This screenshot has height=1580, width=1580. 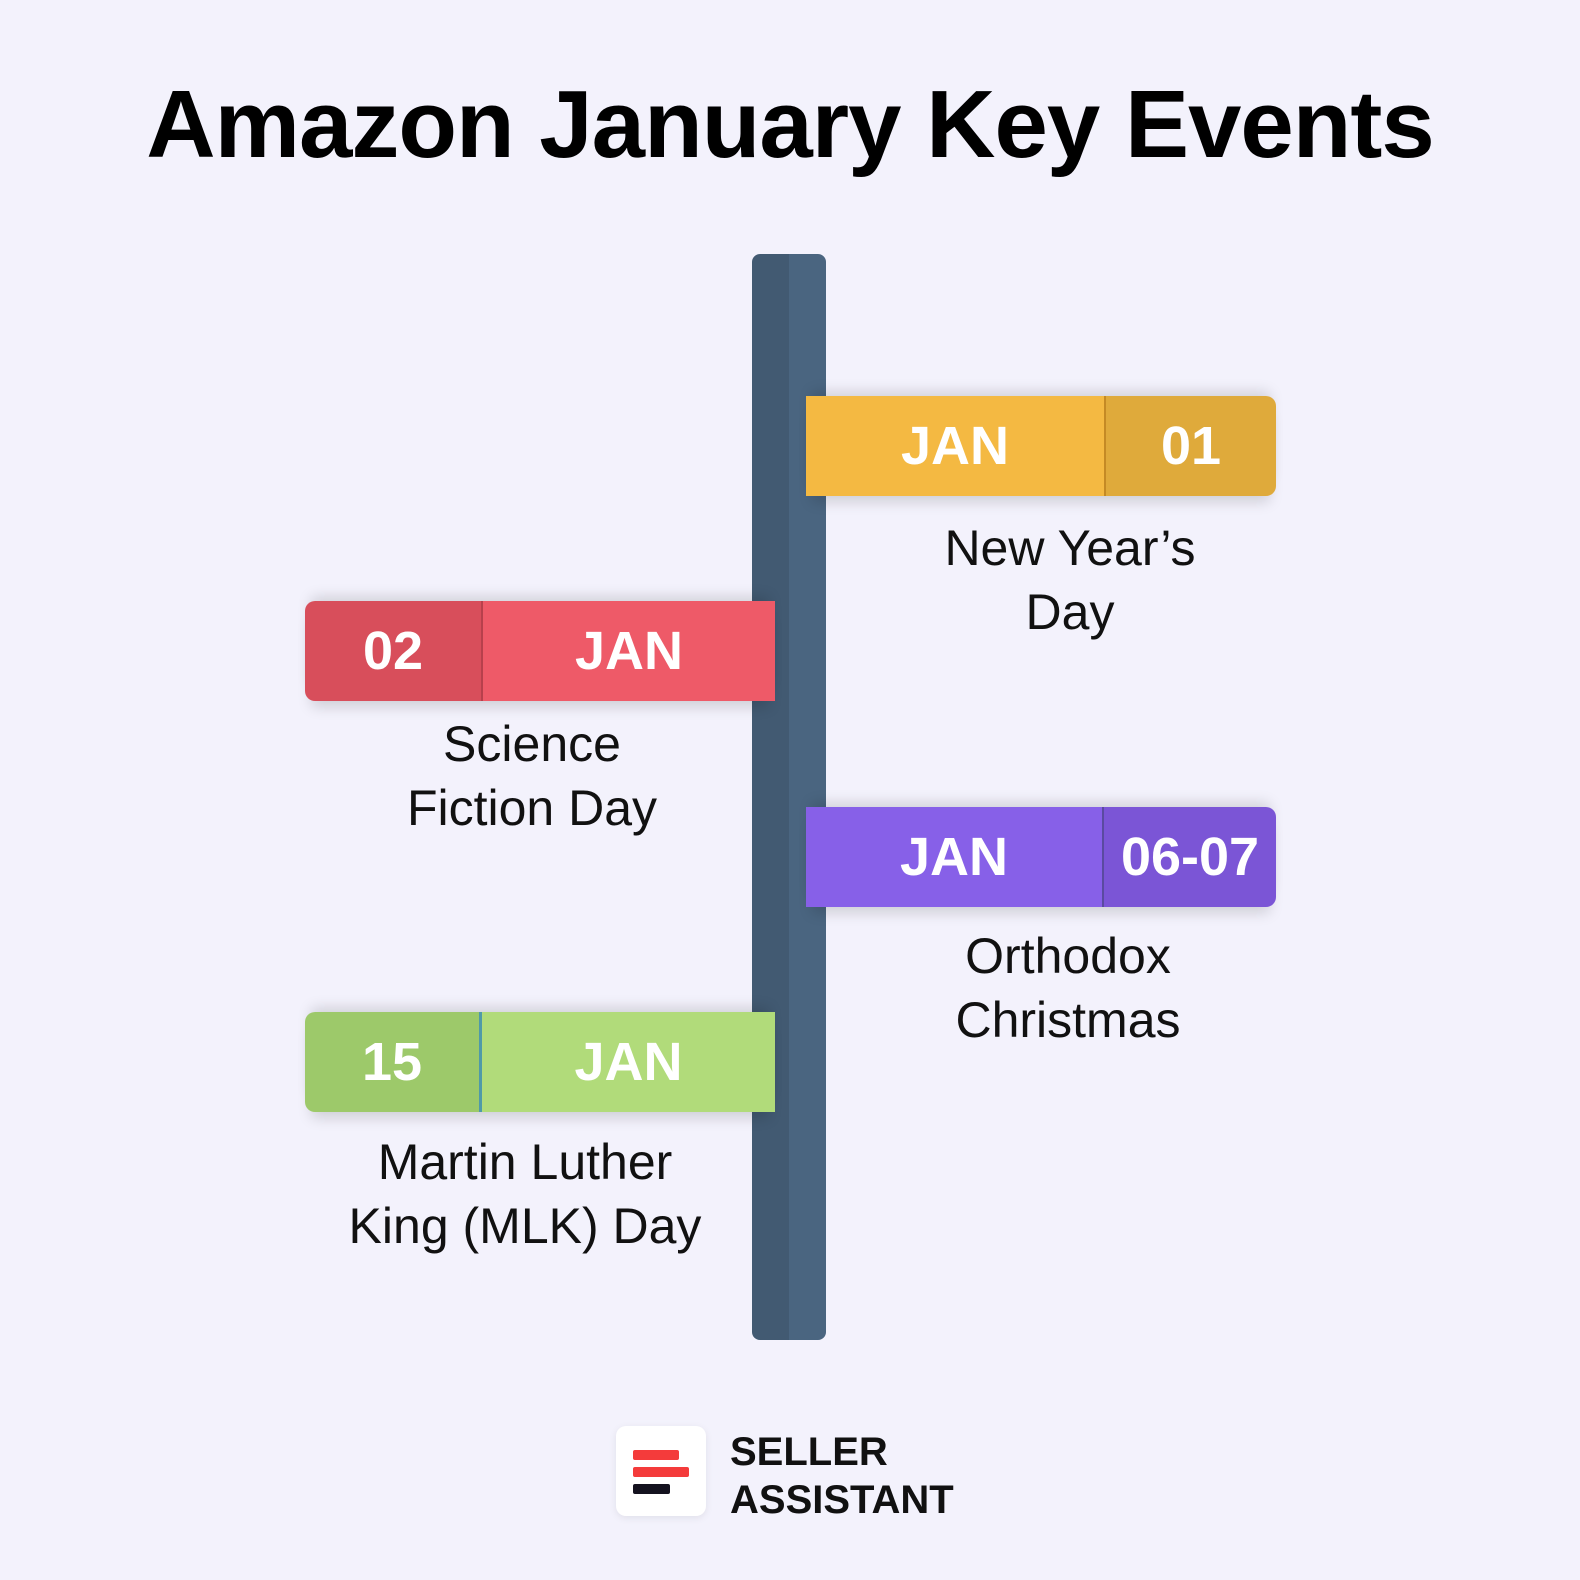 What do you see at coordinates (393, 1062) in the screenshot?
I see `event-day: 15` at bounding box center [393, 1062].